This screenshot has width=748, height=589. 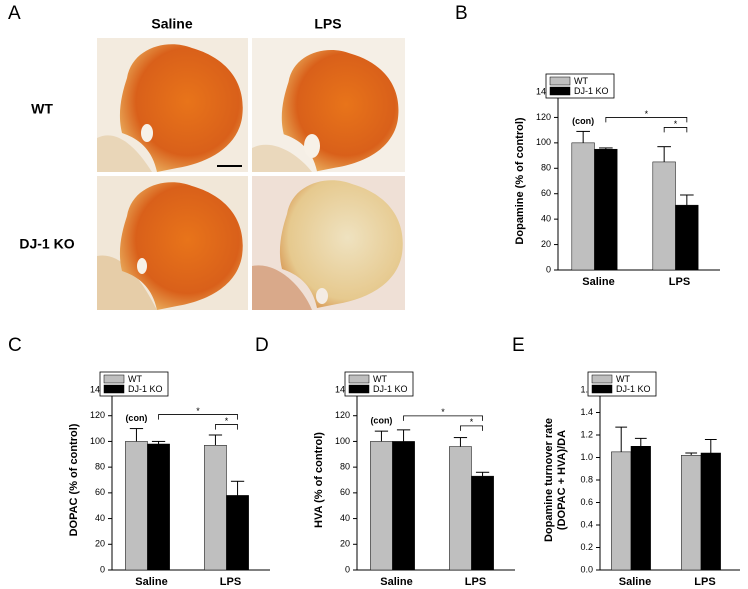 I want to click on panel-letter: C, so click(x=15, y=345).